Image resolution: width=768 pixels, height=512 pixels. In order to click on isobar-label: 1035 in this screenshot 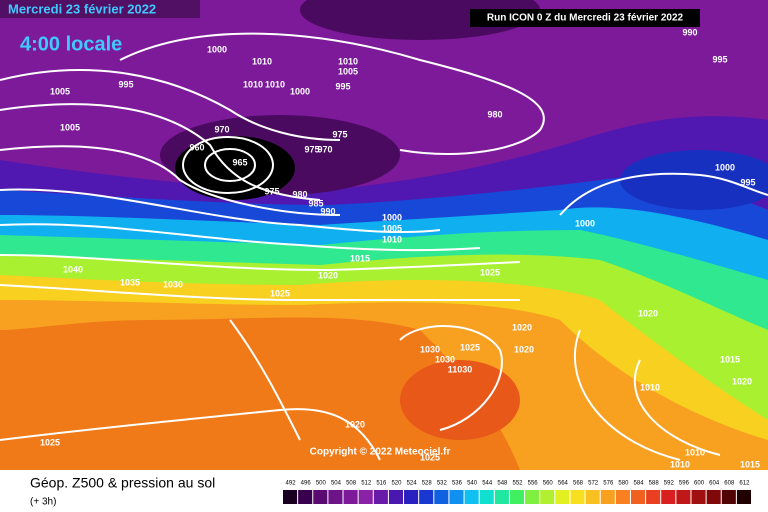, I will do `click(130, 282)`.